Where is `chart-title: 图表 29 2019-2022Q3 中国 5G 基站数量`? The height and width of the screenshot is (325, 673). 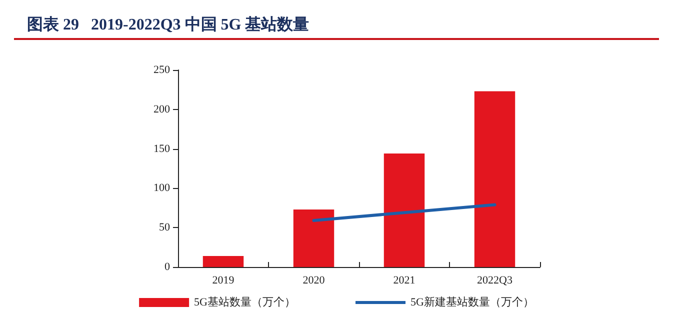 chart-title: 图表 29 2019-2022Q3 中国 5G 基站数量 is located at coordinates (168, 25).